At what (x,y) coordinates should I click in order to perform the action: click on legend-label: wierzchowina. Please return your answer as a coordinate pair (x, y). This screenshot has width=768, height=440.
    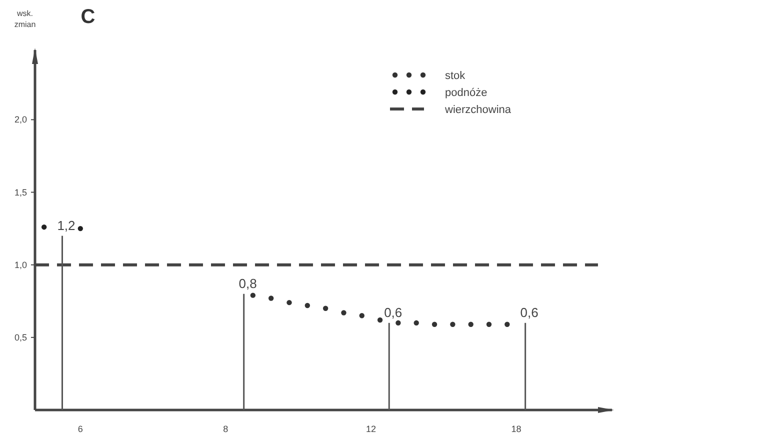
    Looking at the image, I should click on (478, 110).